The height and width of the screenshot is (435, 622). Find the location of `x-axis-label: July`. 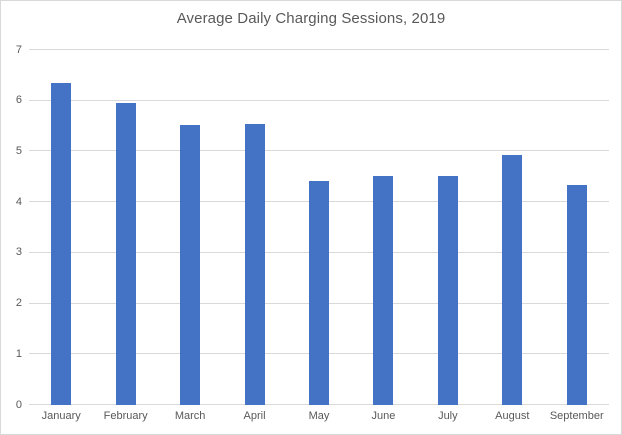

x-axis-label: July is located at coordinates (448, 416).